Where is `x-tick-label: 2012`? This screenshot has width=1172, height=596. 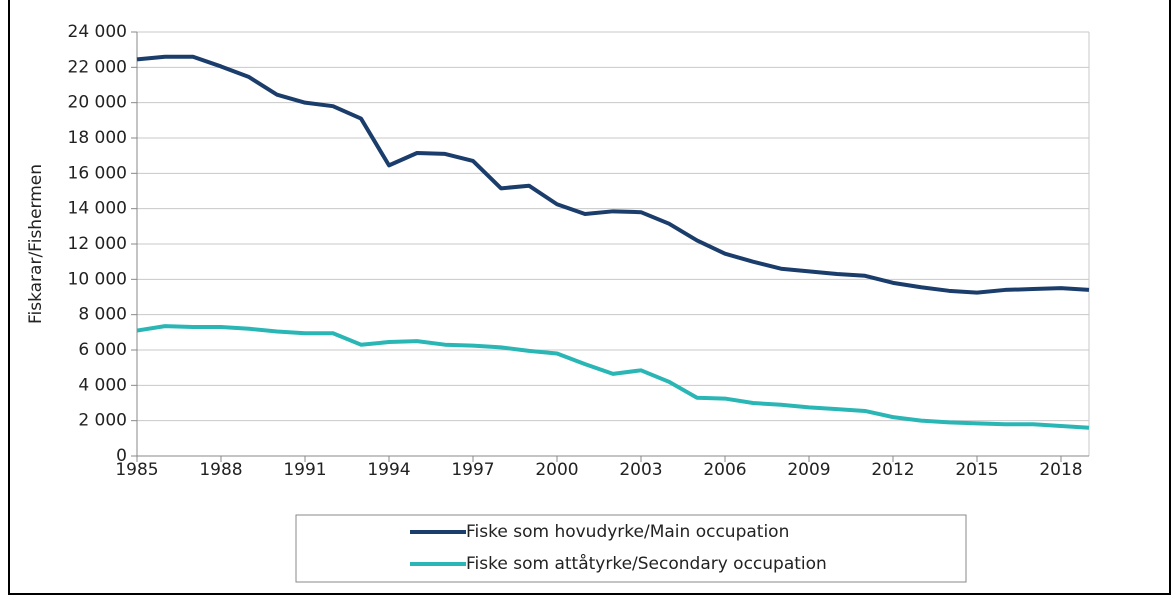 x-tick-label: 2012 is located at coordinates (892, 470).